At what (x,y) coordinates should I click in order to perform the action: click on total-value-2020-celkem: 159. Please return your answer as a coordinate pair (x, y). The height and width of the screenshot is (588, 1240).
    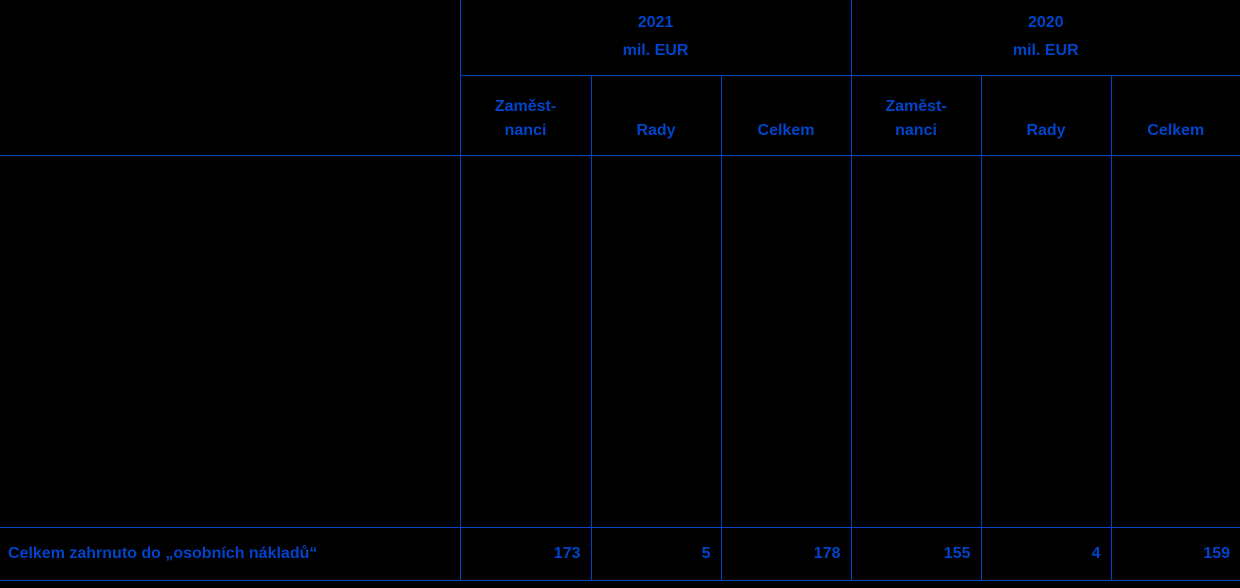
    Looking at the image, I should click on (1175, 553).